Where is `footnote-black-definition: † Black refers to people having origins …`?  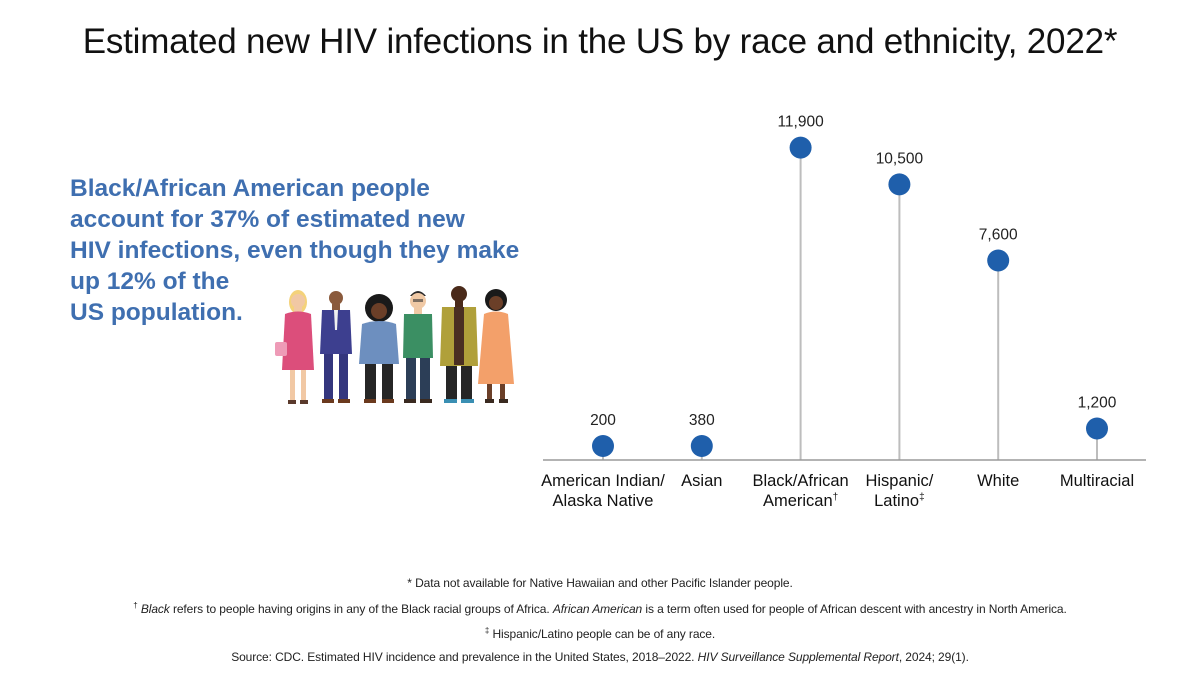 footnote-black-definition: † Black refers to people having origins … is located at coordinates (600, 608).